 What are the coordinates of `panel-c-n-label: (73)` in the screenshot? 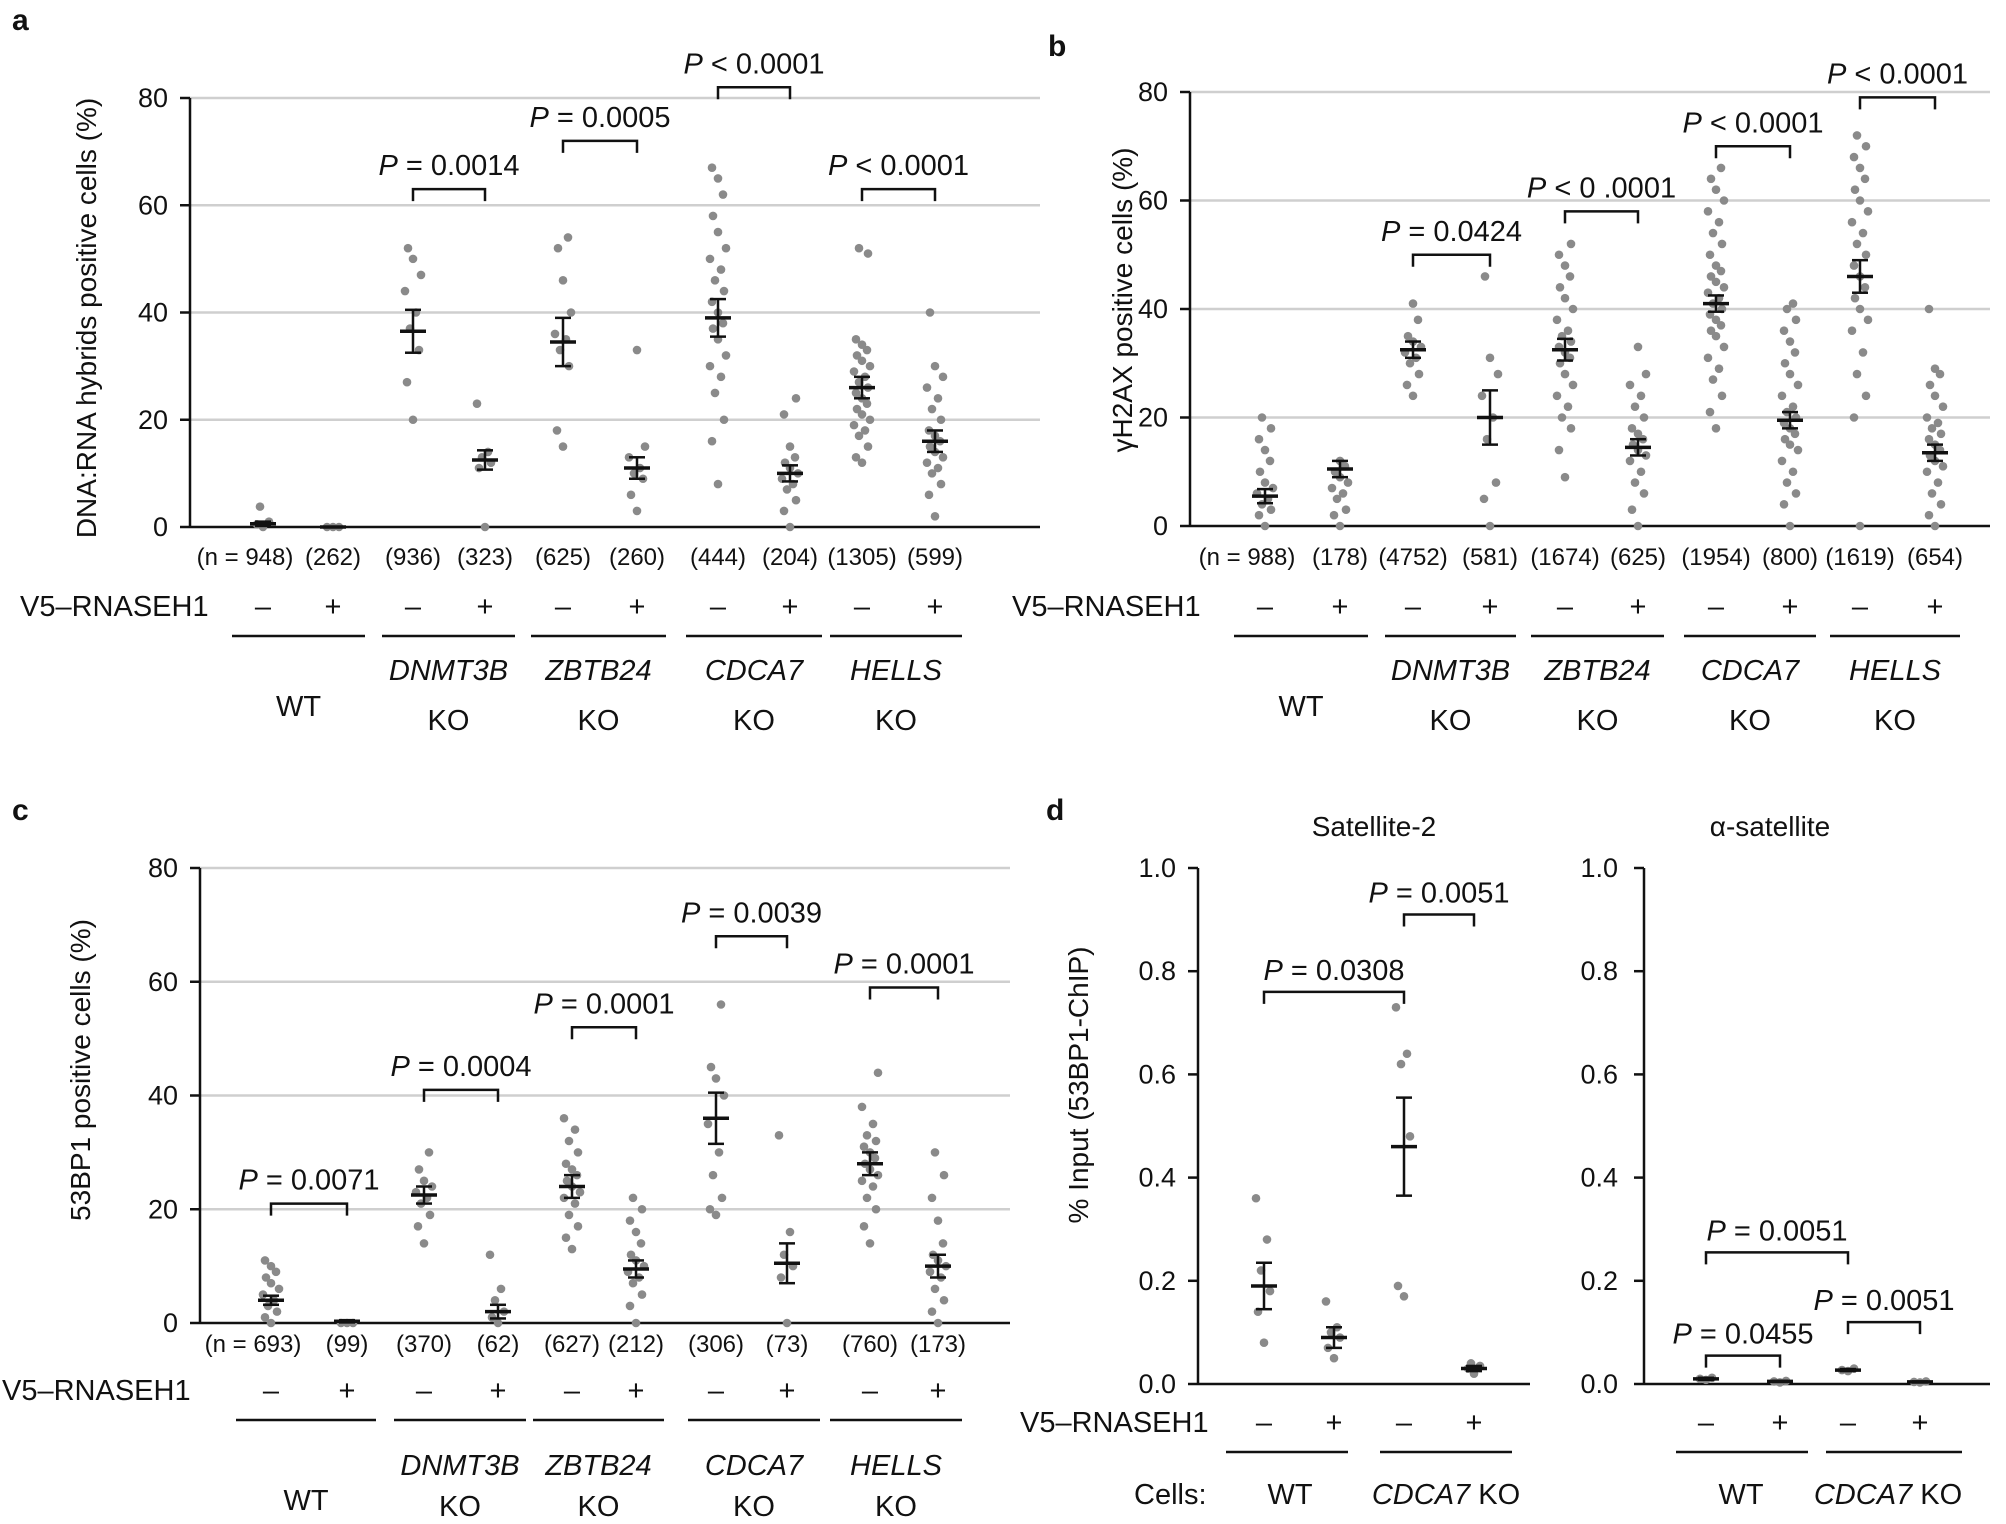 It's located at (787, 1344).